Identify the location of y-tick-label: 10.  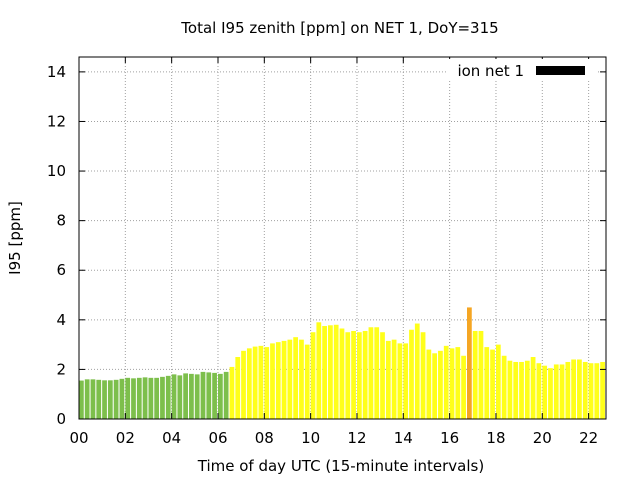
(56, 171).